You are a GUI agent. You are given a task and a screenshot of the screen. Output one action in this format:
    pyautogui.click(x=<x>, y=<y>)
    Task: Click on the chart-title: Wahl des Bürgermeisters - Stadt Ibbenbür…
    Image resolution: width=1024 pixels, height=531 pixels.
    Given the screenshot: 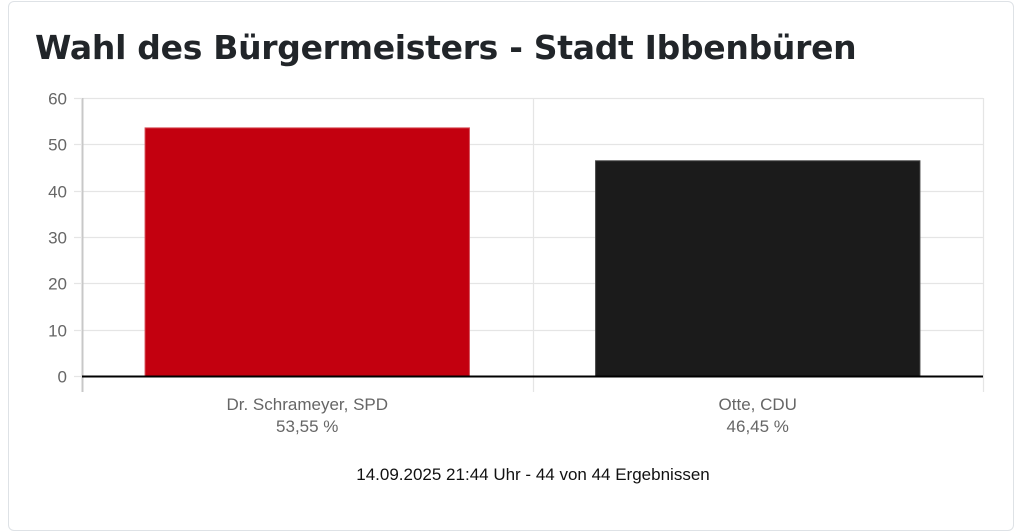 What is the action you would take?
    pyautogui.click(x=446, y=47)
    